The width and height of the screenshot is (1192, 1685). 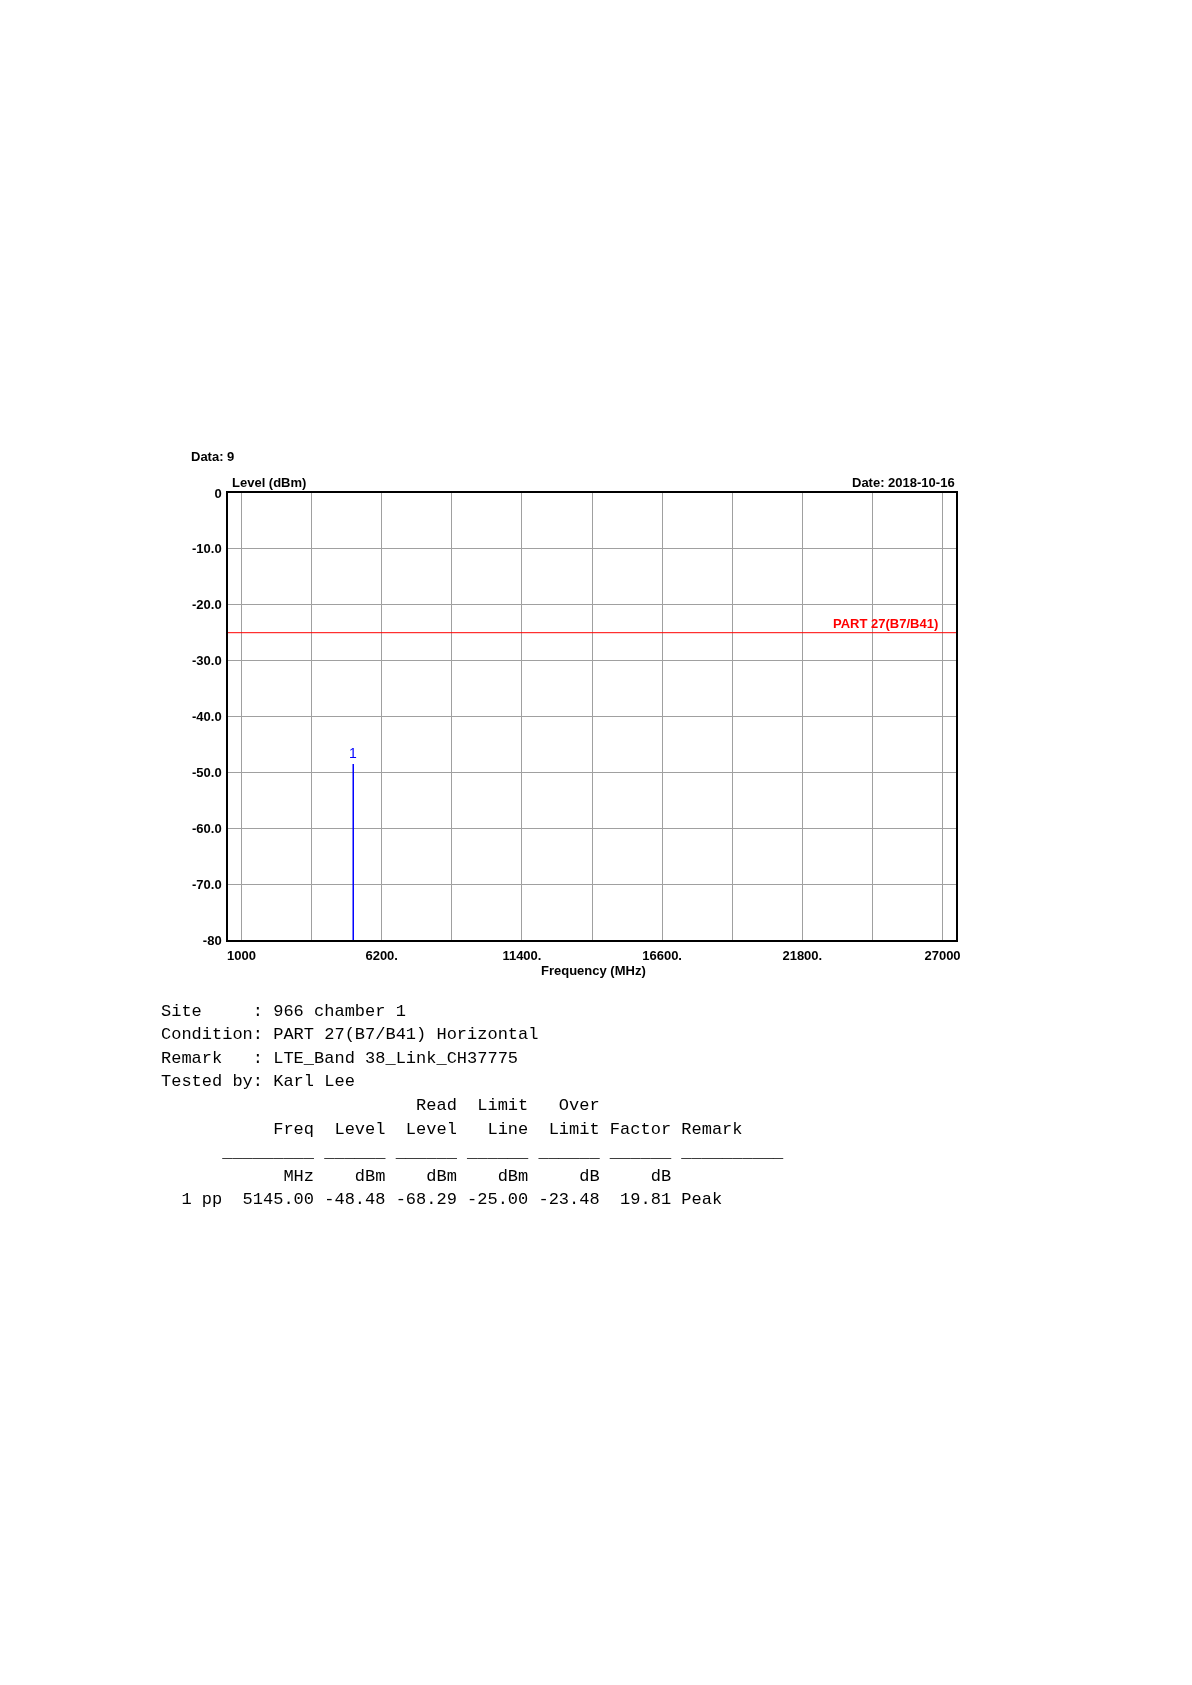 What do you see at coordinates (340, 1058) in the screenshot?
I see `text: Remark : LTE_Band 38_Link_CH37775` at bounding box center [340, 1058].